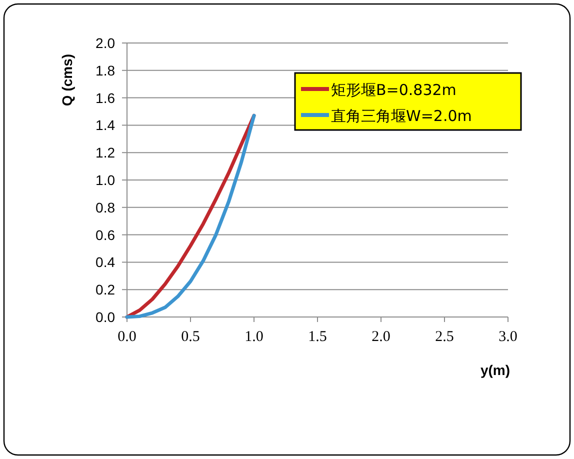 This screenshot has height=459, width=574. I want to click on y-tick-label: 1.8, so click(106, 70).